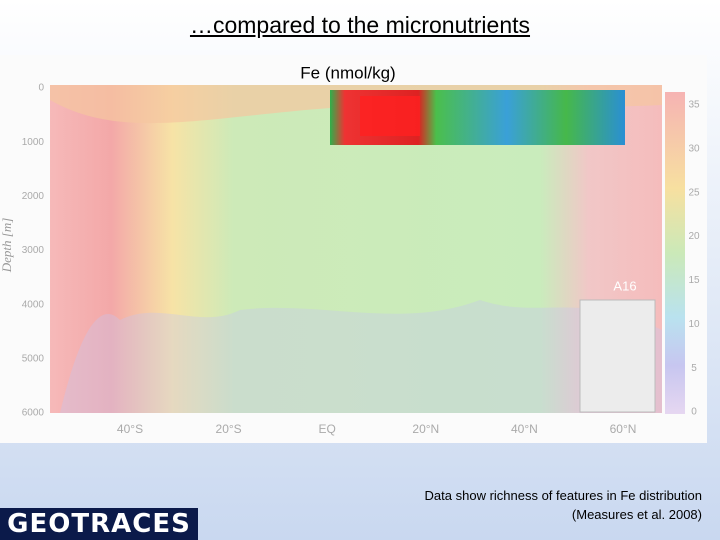 Image resolution: width=720 pixels, height=540 pixels. Describe the element at coordinates (33, 196) in the screenshot. I see `depth-tick-label: 2000` at that location.